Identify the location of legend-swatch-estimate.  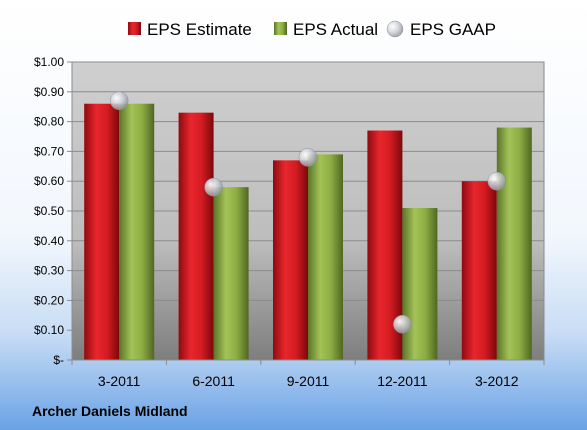
(134, 28).